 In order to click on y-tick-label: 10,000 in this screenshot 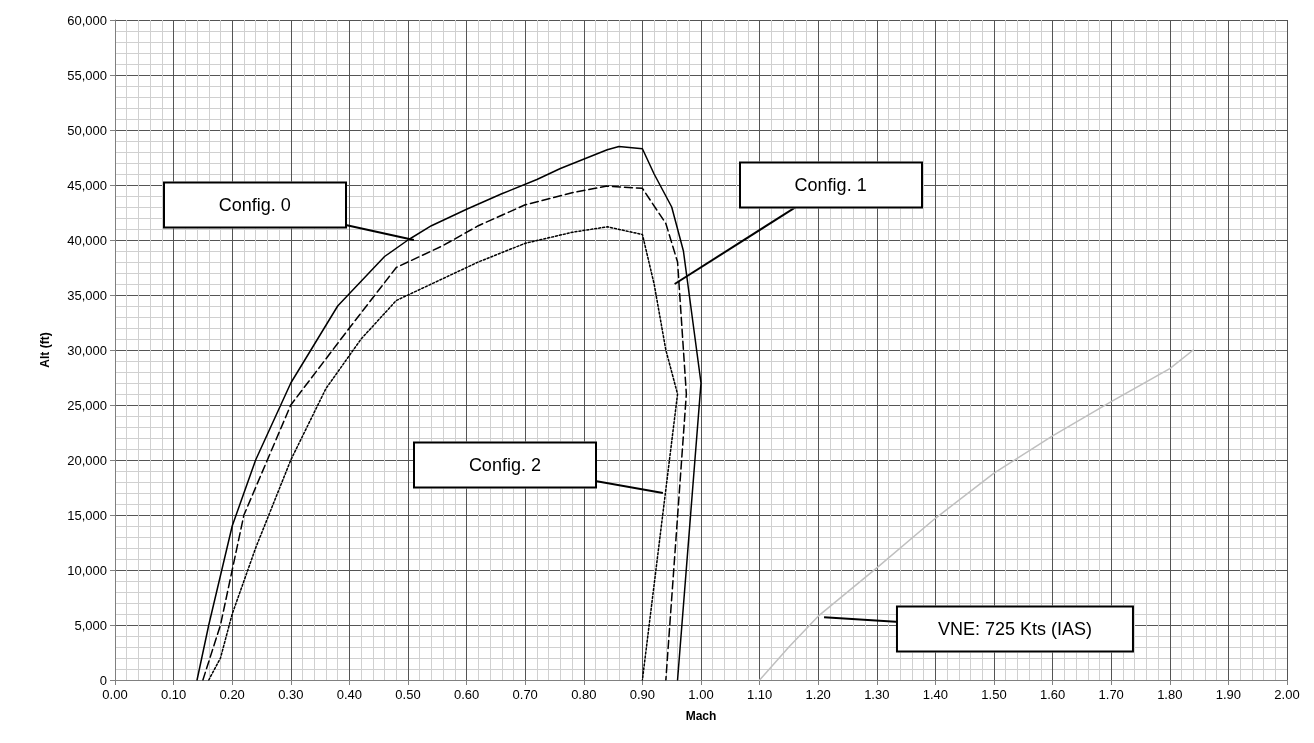, I will do `click(87, 570)`.